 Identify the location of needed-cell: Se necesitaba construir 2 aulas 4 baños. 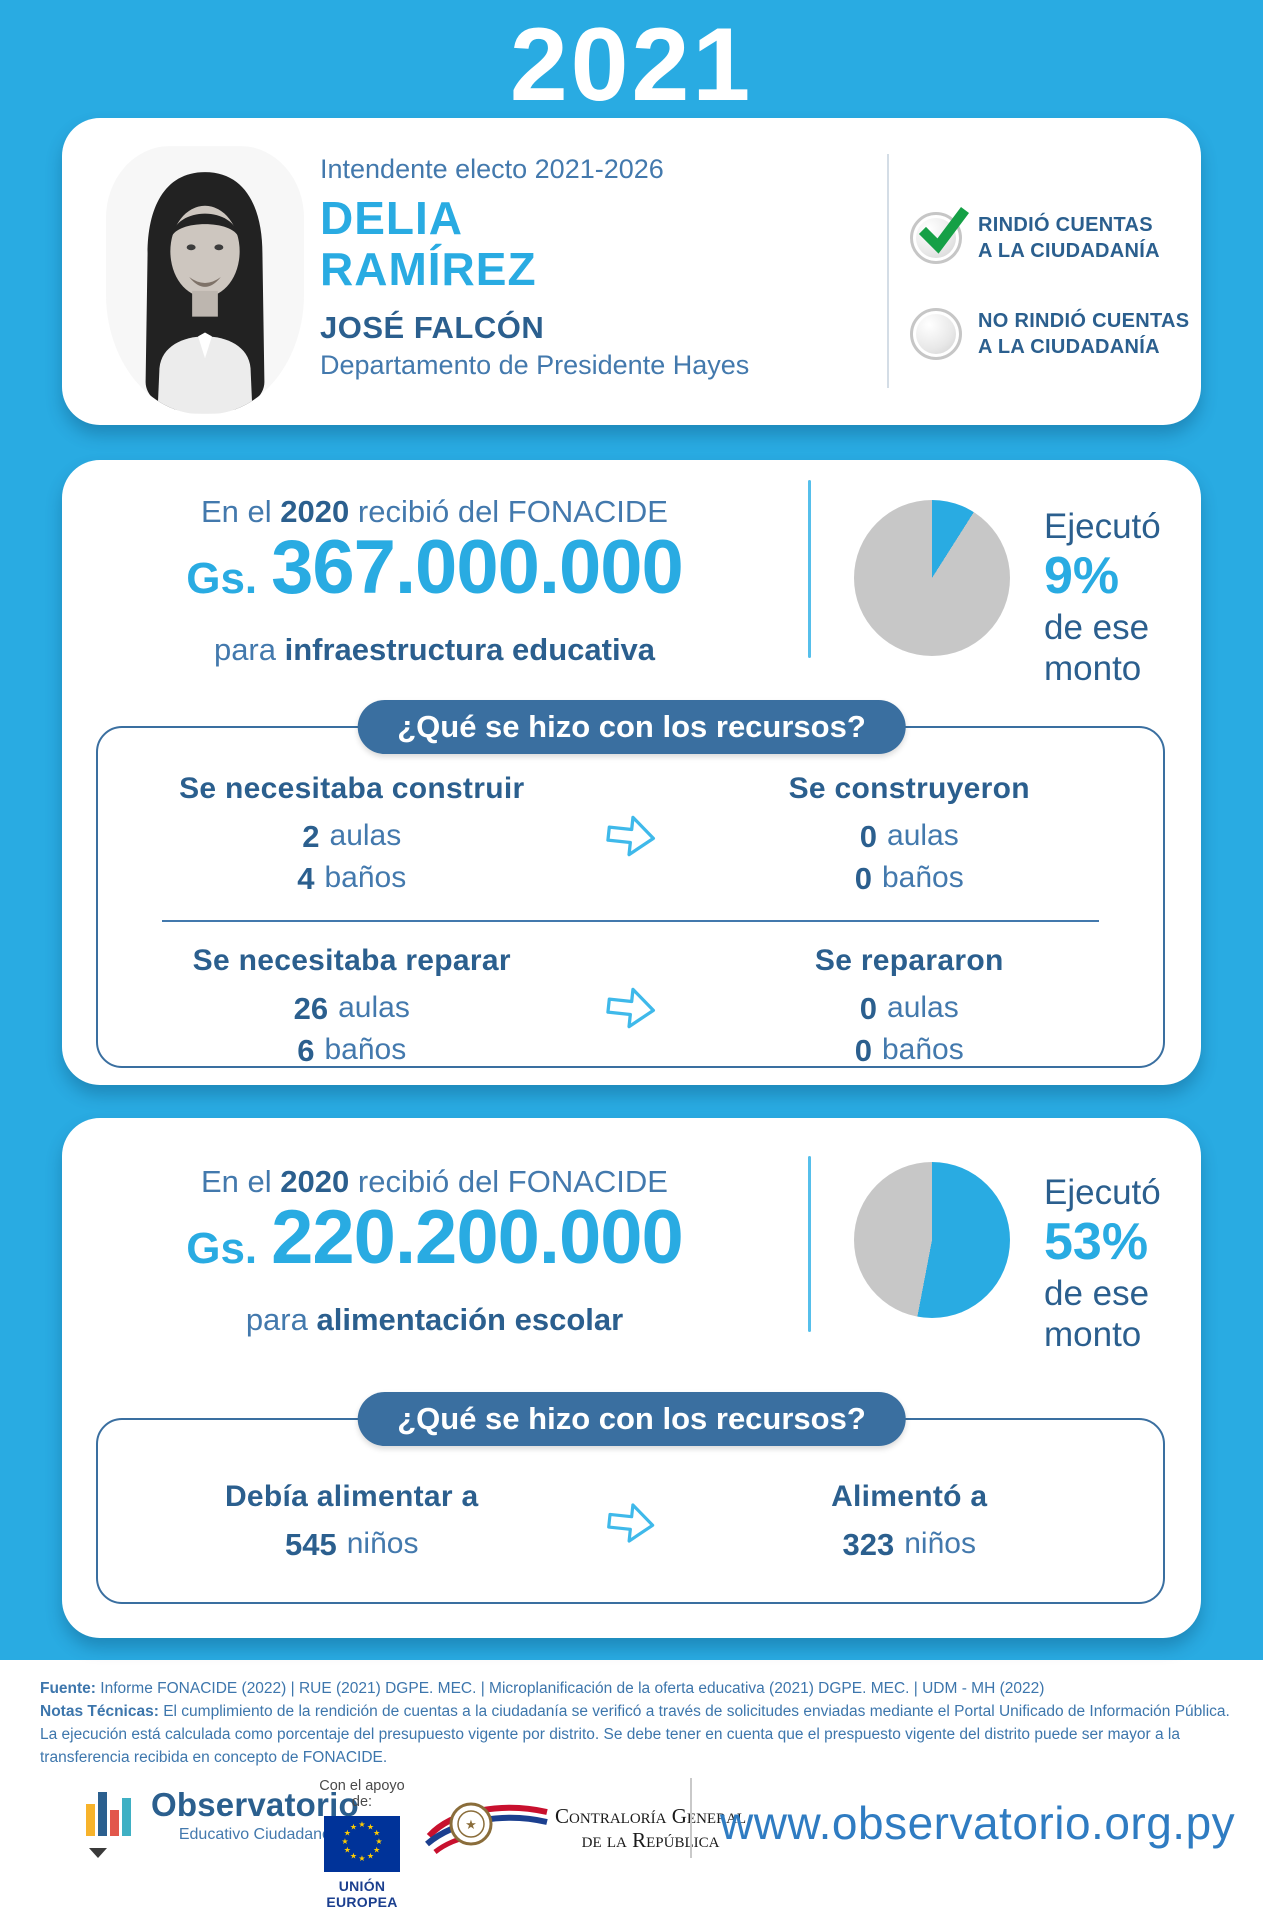
(352, 836).